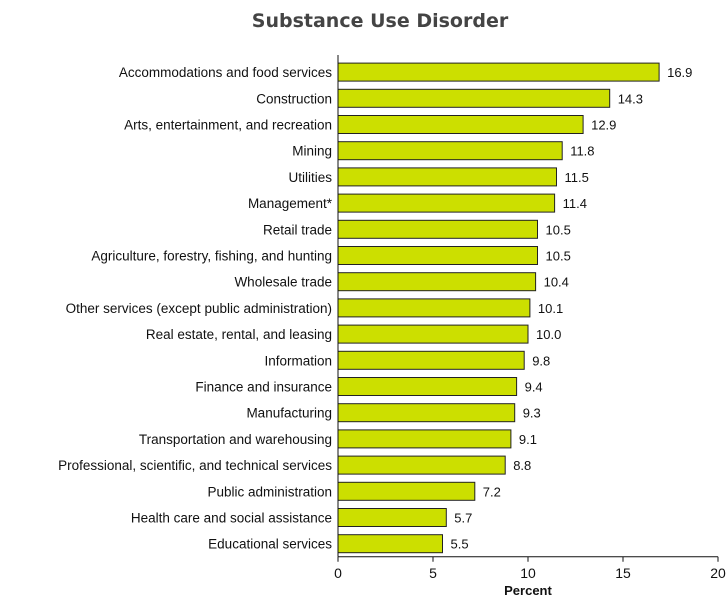 This screenshot has height=614, width=728. What do you see at coordinates (380, 21) in the screenshot?
I see `chart-title: Substance Use Disorder` at bounding box center [380, 21].